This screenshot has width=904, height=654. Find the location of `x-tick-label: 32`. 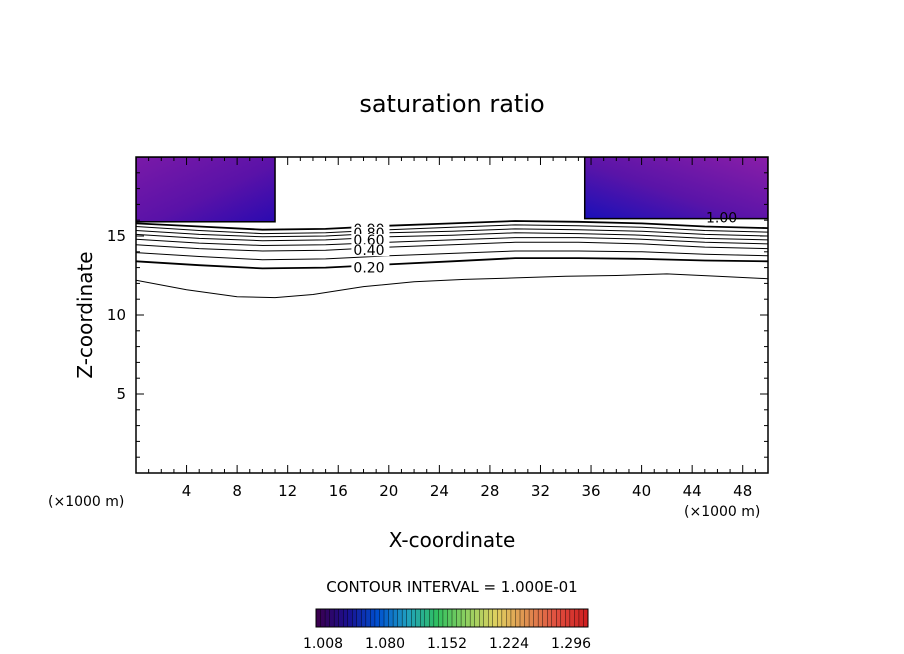

x-tick-label: 32 is located at coordinates (540, 491).